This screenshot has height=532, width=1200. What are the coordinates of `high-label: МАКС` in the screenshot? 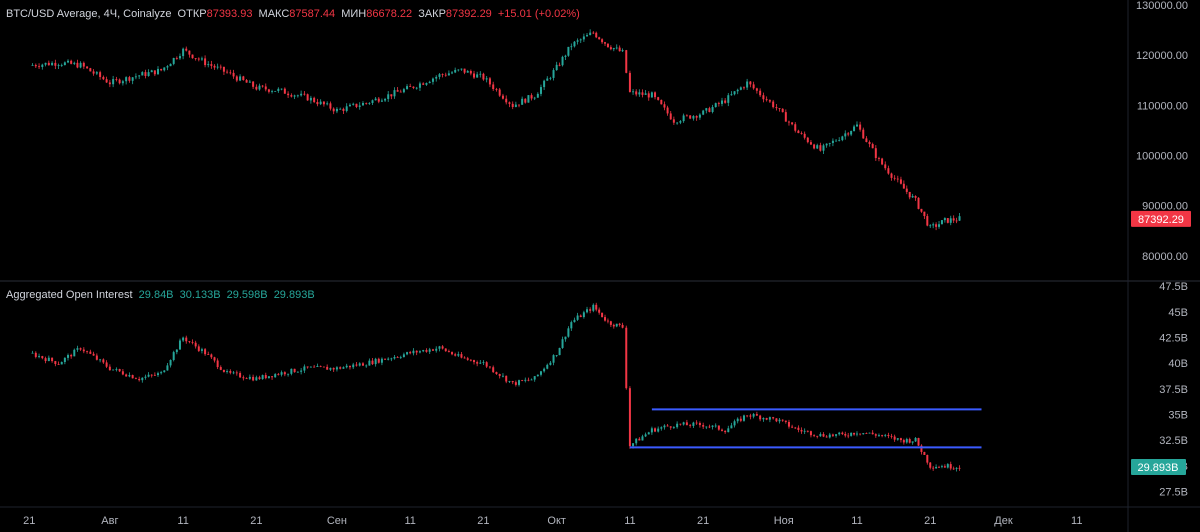 It's located at (274, 14).